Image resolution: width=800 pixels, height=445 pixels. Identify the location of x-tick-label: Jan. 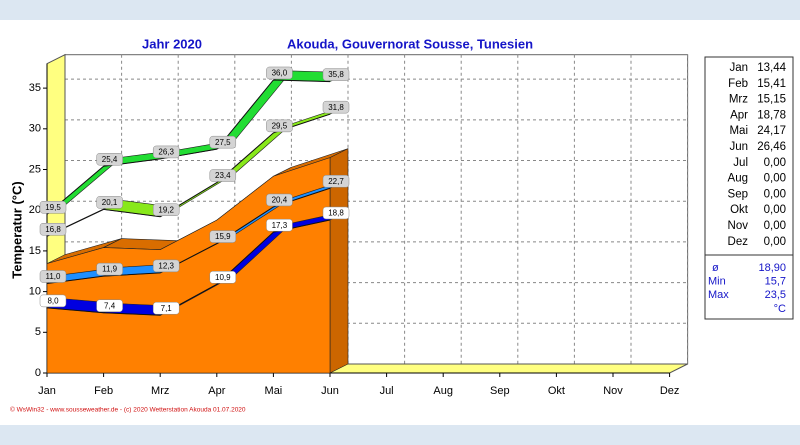
(47, 391).